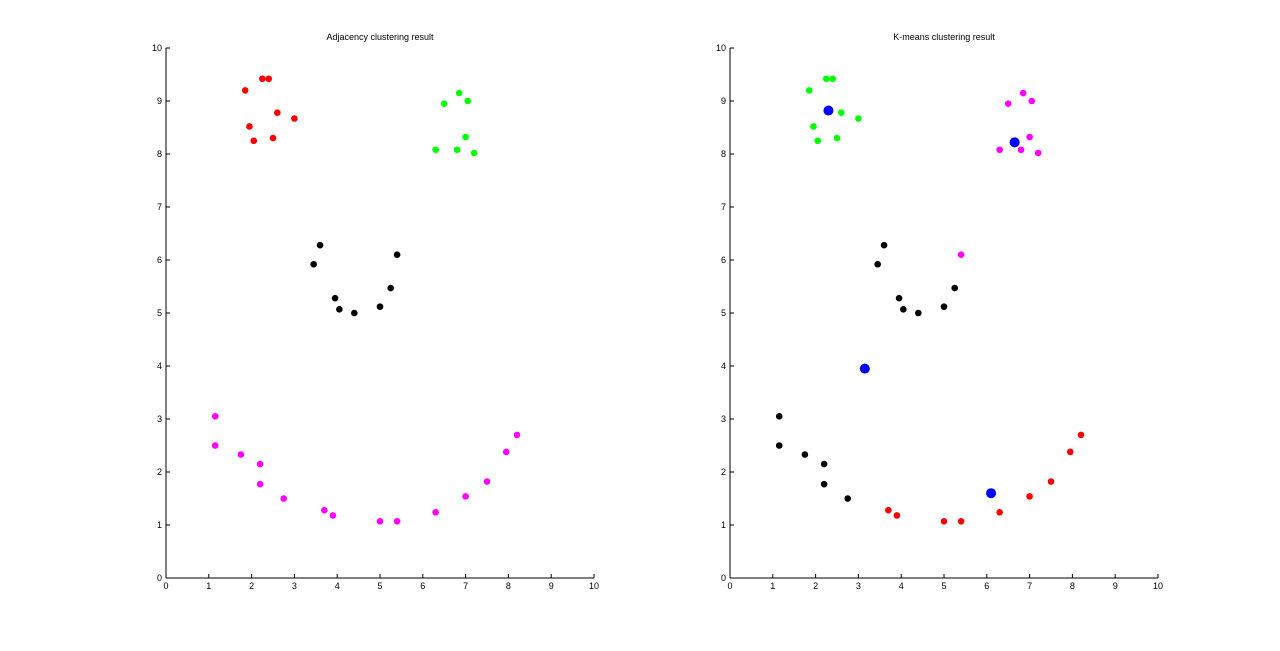 This screenshot has height=651, width=1280. Describe the element at coordinates (944, 37) in the screenshot. I see `chart-title: K-means clustering result` at that location.